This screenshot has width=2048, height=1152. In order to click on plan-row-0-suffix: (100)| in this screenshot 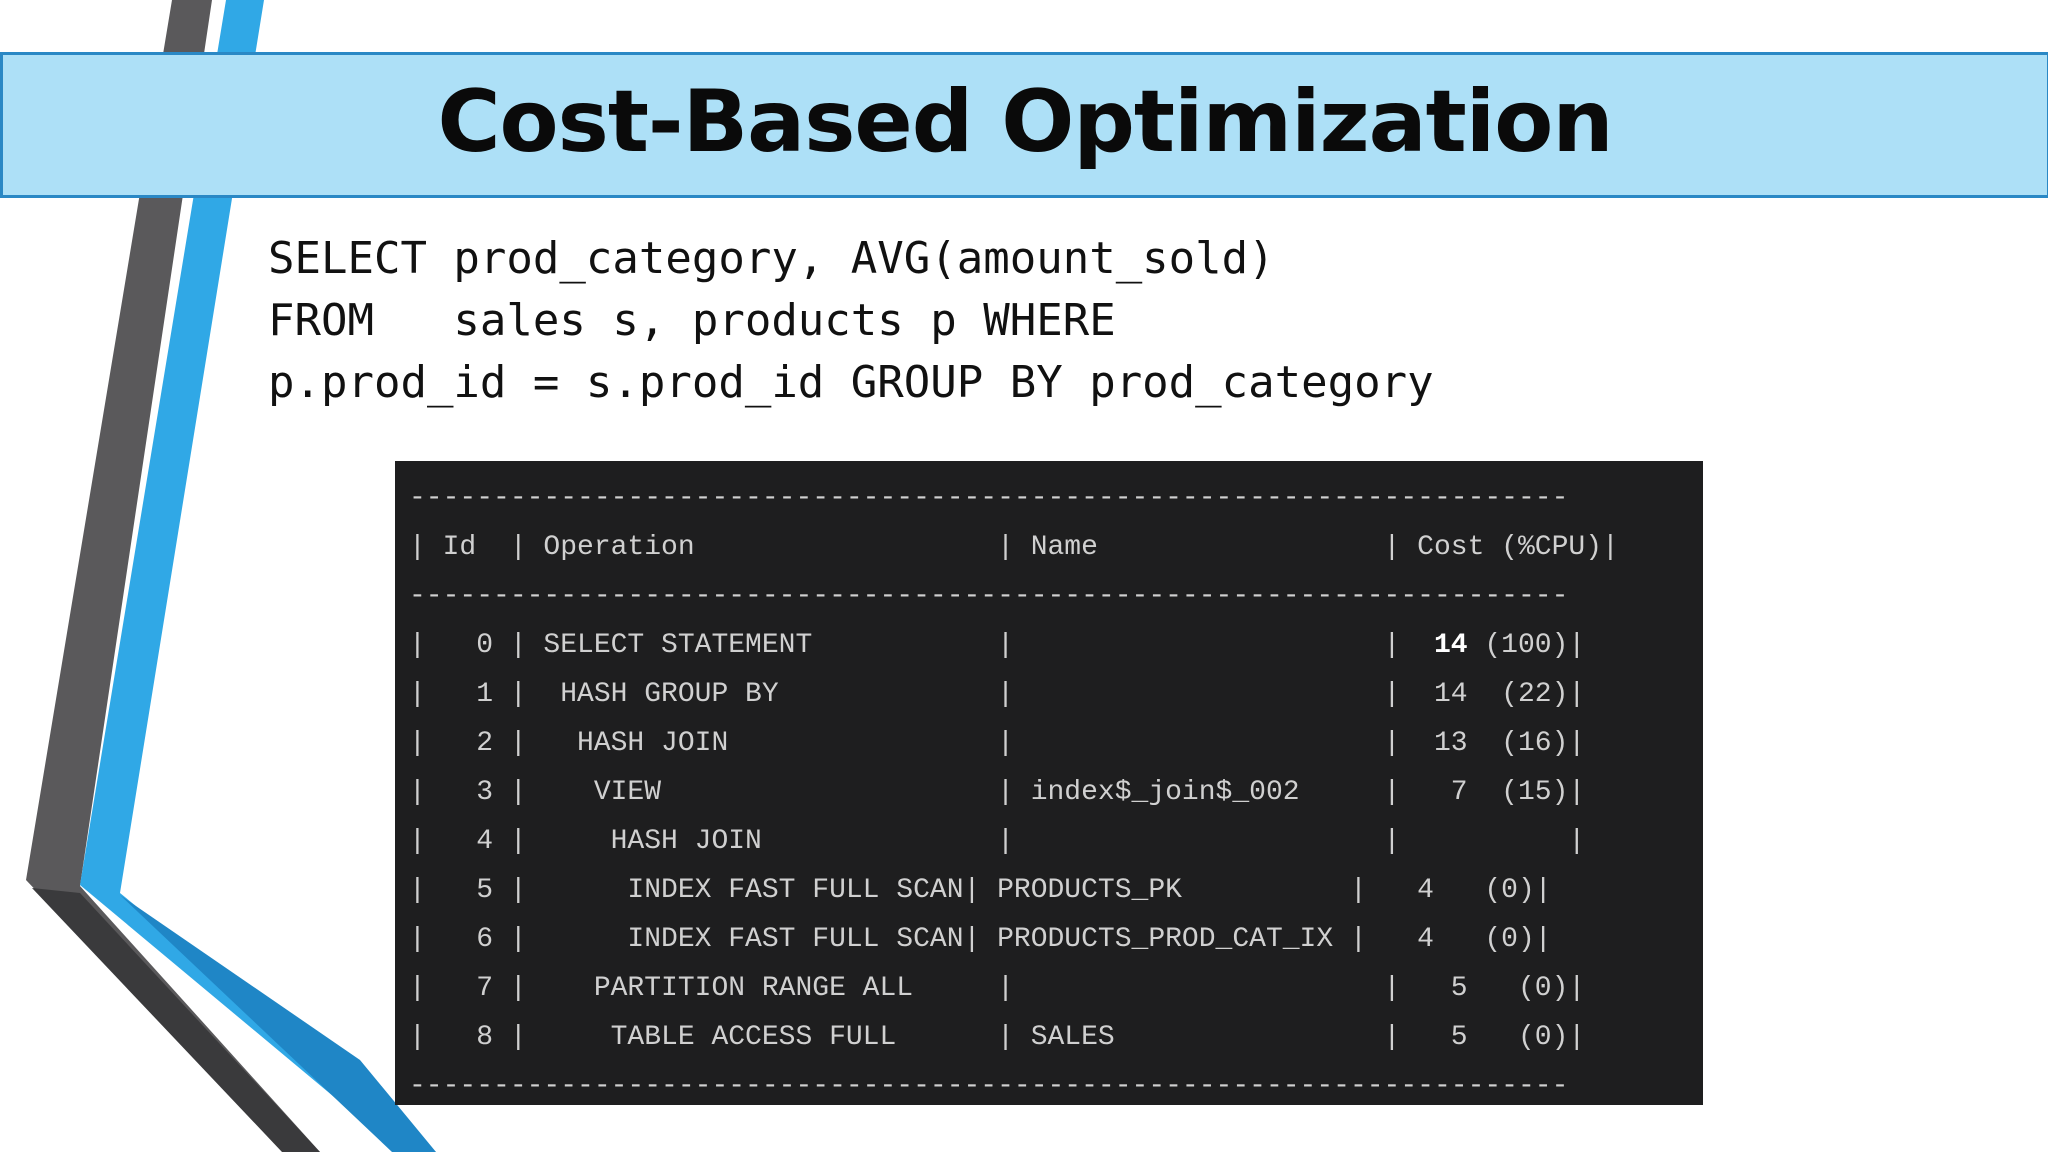, I will do `click(1526, 645)`.